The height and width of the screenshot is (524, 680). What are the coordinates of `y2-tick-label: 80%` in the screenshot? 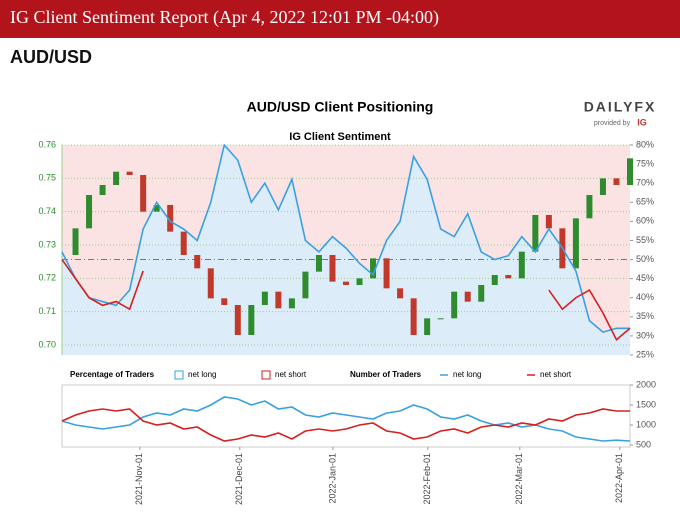 It's located at (645, 144).